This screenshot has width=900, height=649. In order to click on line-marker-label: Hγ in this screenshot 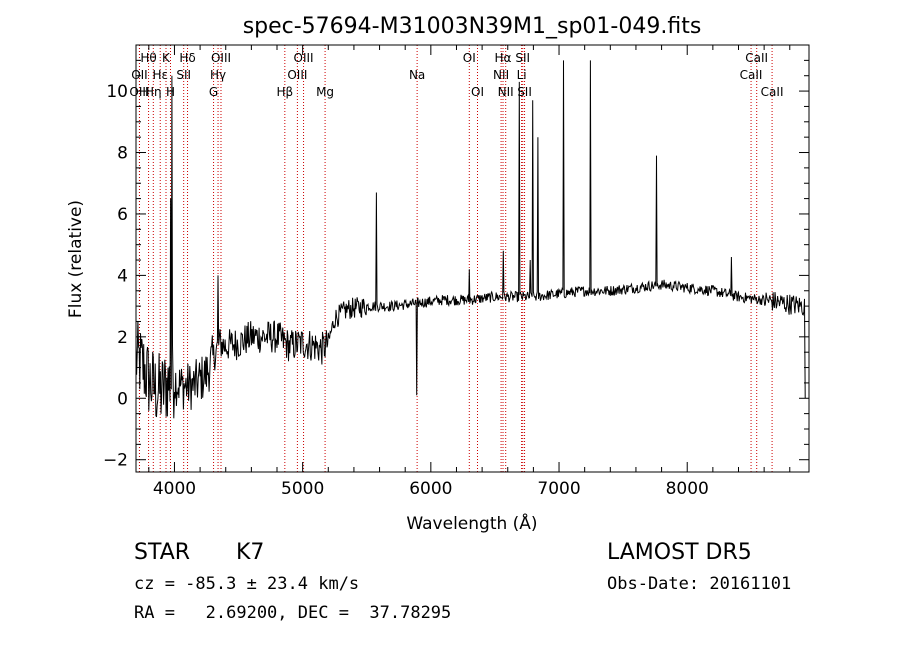, I will do `click(218, 75)`.